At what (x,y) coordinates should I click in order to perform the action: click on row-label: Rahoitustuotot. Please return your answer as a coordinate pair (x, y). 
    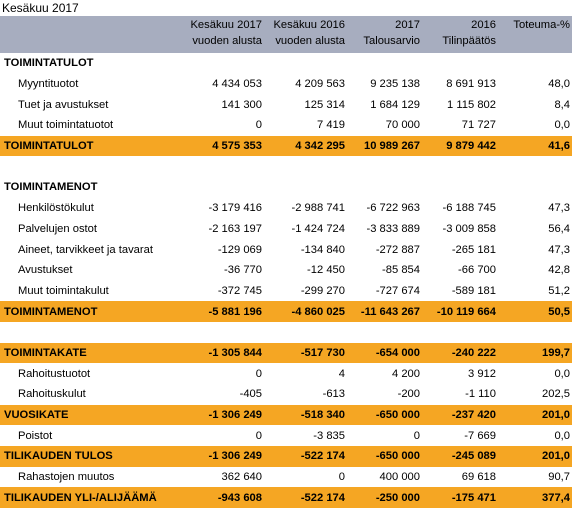
    Looking at the image, I should click on (54, 373).